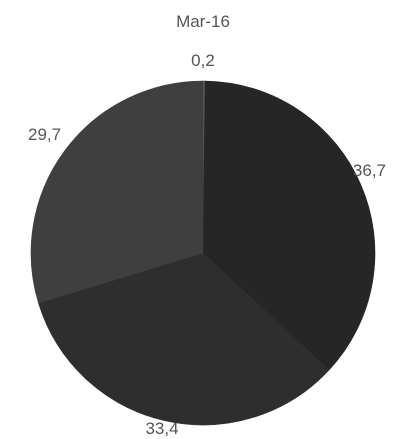 This screenshot has height=439, width=398. What do you see at coordinates (44, 134) in the screenshot?
I see `slice-label-4: 29,7` at bounding box center [44, 134].